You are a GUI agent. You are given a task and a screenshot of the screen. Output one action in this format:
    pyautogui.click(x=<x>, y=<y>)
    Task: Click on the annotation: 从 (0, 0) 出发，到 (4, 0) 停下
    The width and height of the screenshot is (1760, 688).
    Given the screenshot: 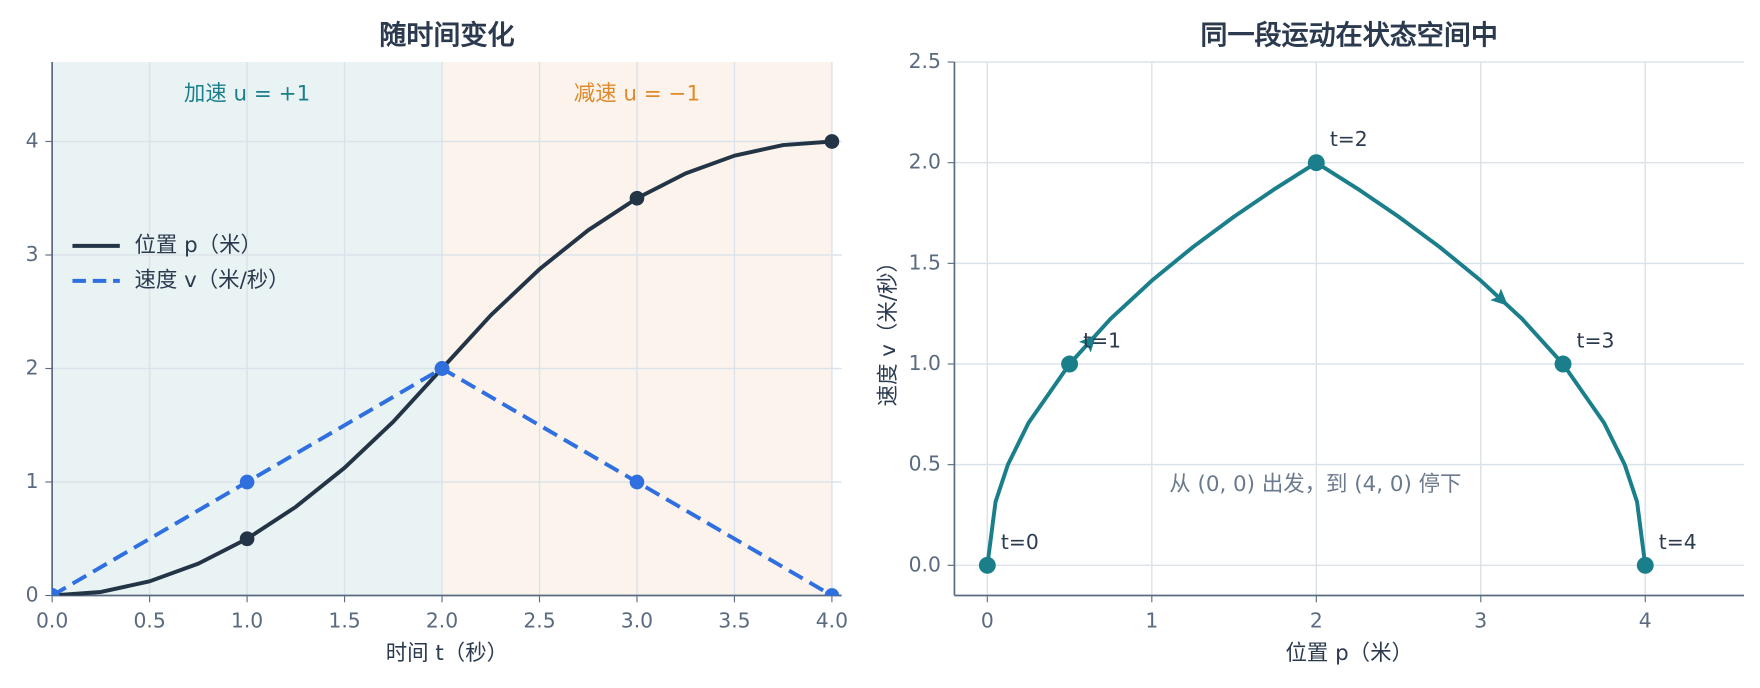 What is the action you would take?
    pyautogui.click(x=1315, y=484)
    